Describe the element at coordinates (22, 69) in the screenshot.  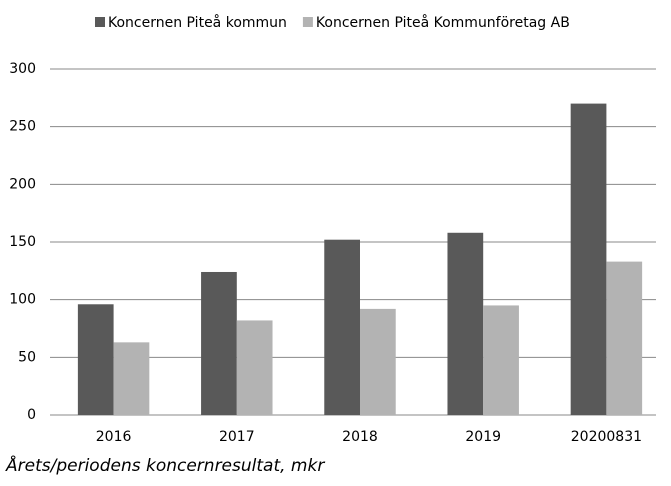
I see `y-tick-label: 300` at that location.